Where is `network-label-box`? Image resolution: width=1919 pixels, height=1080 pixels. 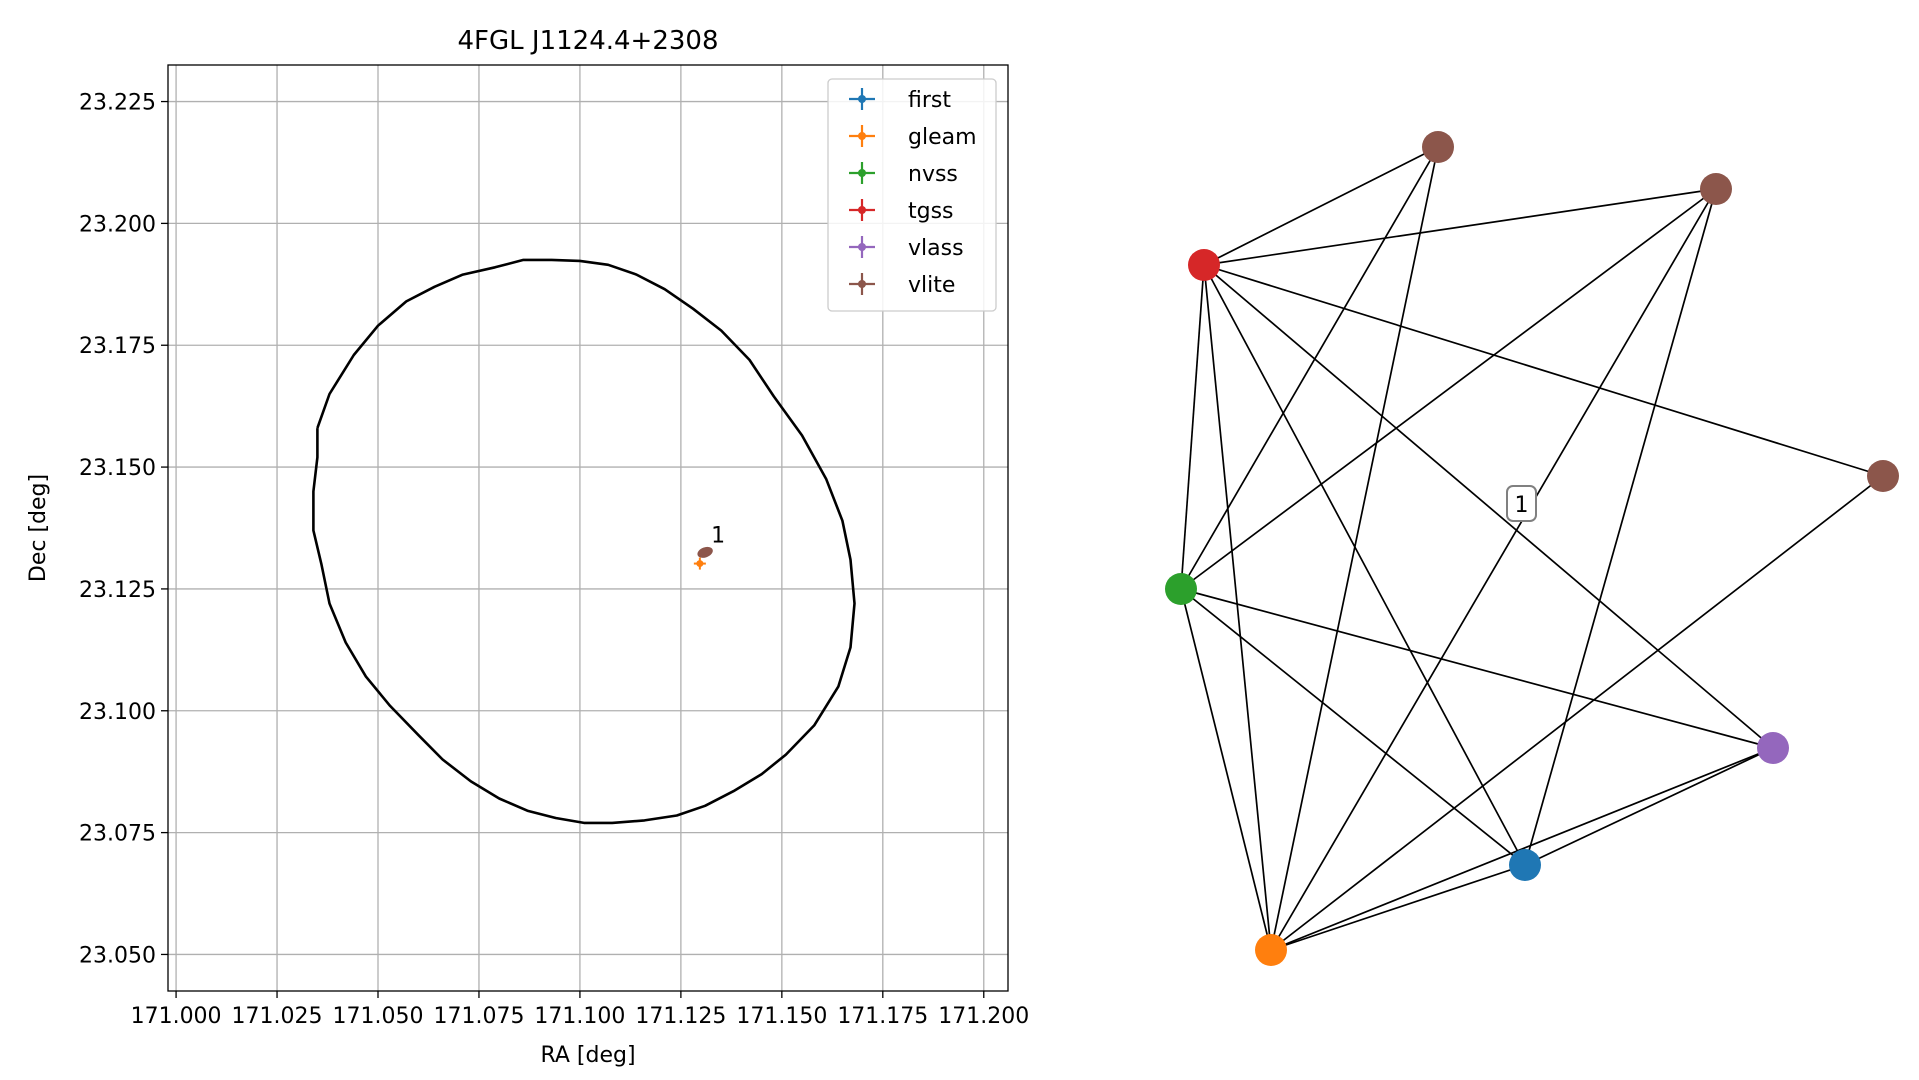
network-label-box is located at coordinates (1521, 503).